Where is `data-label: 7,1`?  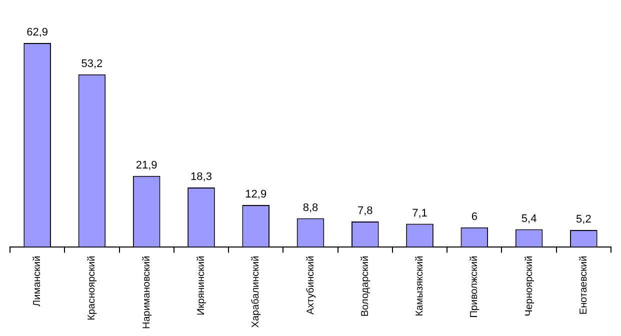
data-label: 7,1 is located at coordinates (420, 213).